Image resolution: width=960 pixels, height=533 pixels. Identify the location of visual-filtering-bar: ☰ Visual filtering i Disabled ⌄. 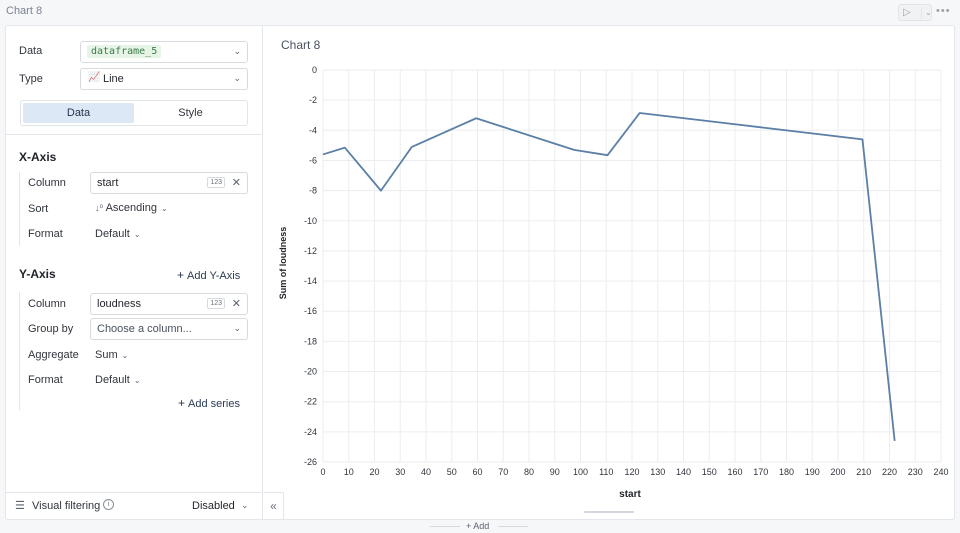
(134, 505).